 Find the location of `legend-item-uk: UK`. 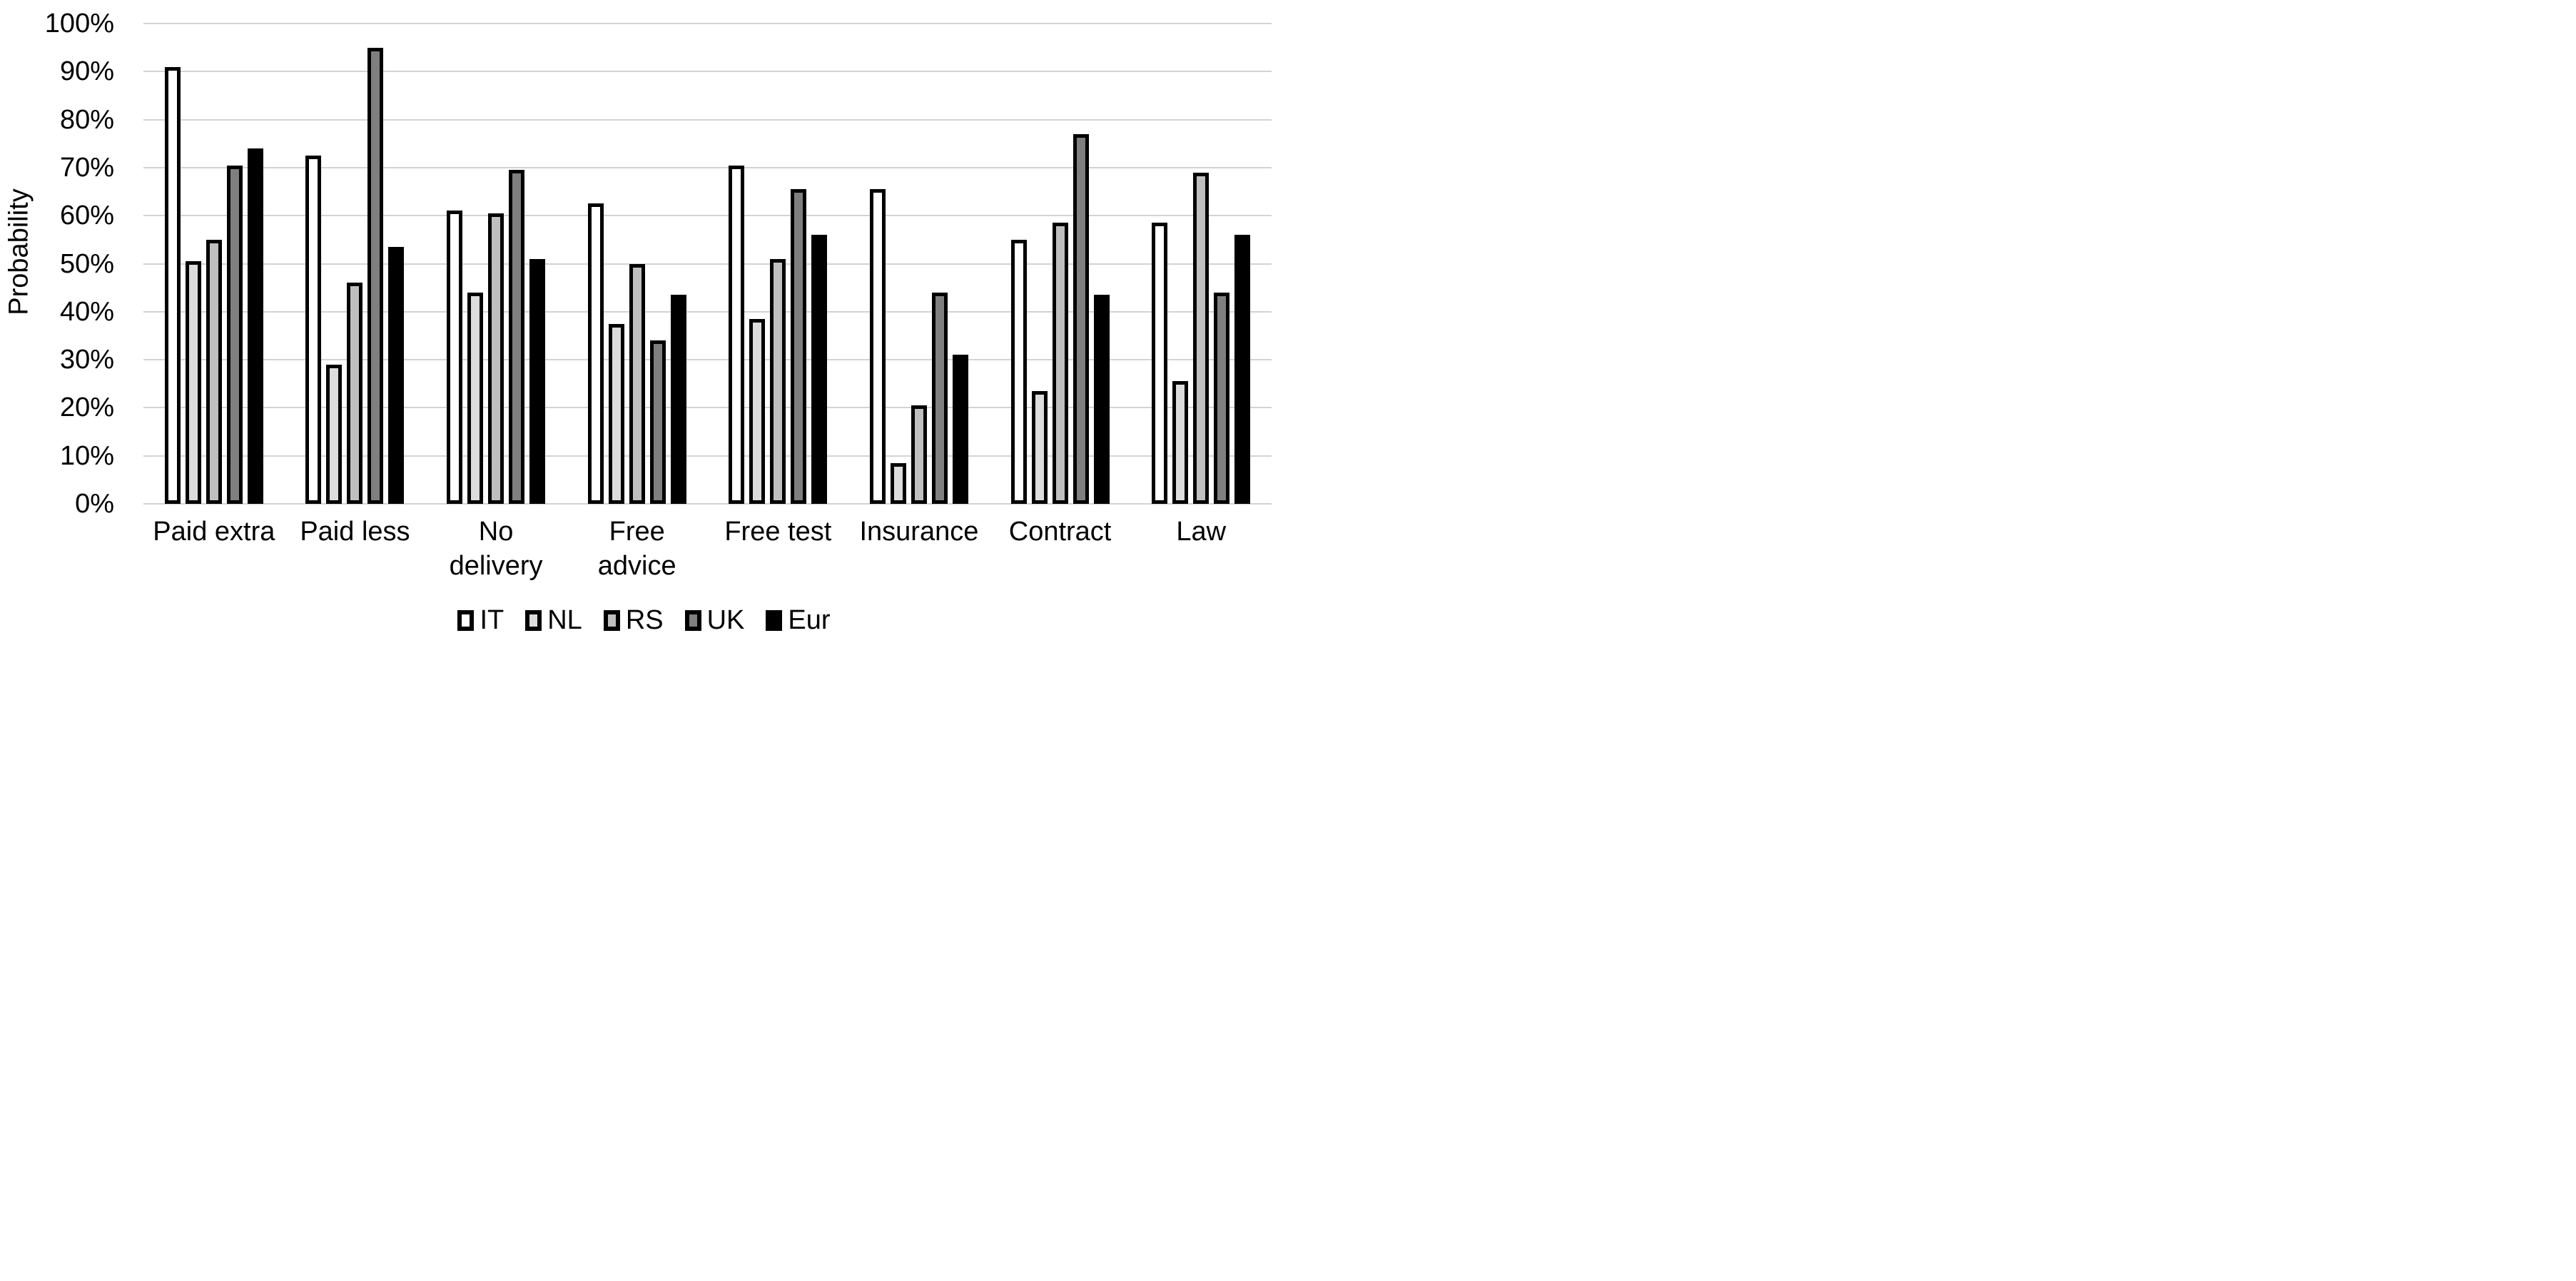

legend-item-uk: UK is located at coordinates (714, 620).